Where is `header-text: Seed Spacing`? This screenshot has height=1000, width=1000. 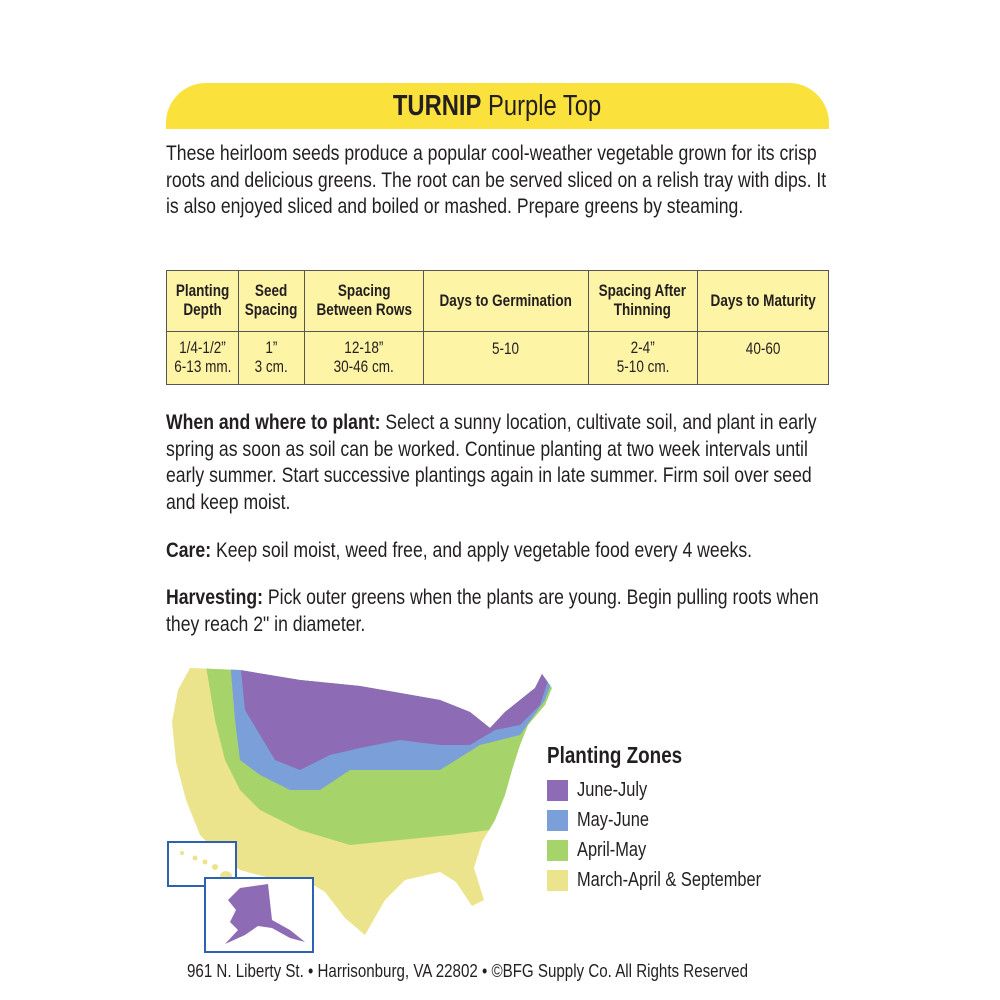 header-text: Seed Spacing is located at coordinates (271, 300).